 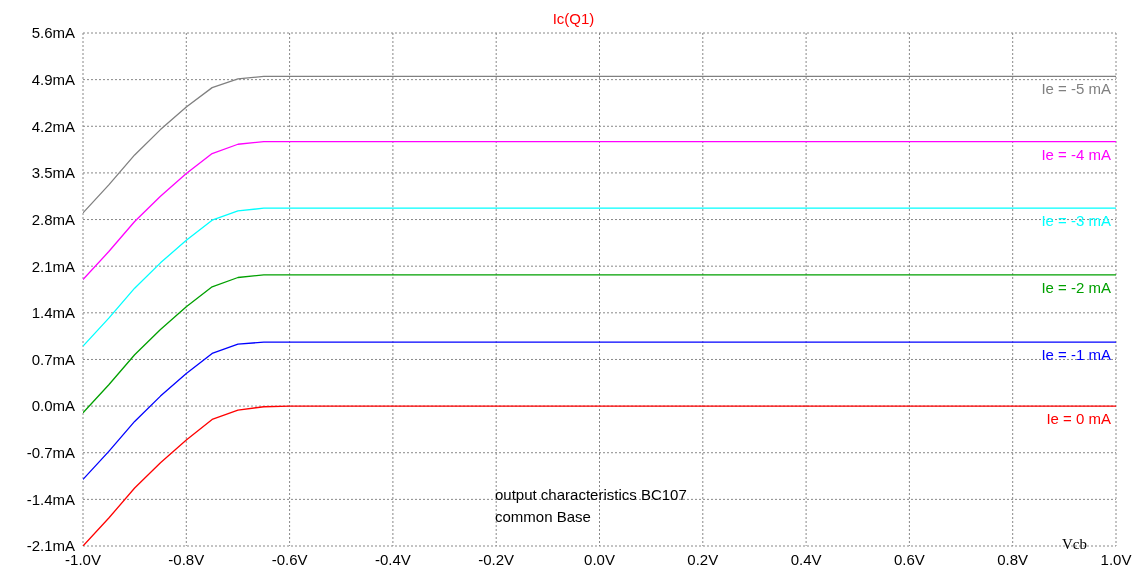 I want to click on x-tick-label: 0.6V, so click(x=909, y=559).